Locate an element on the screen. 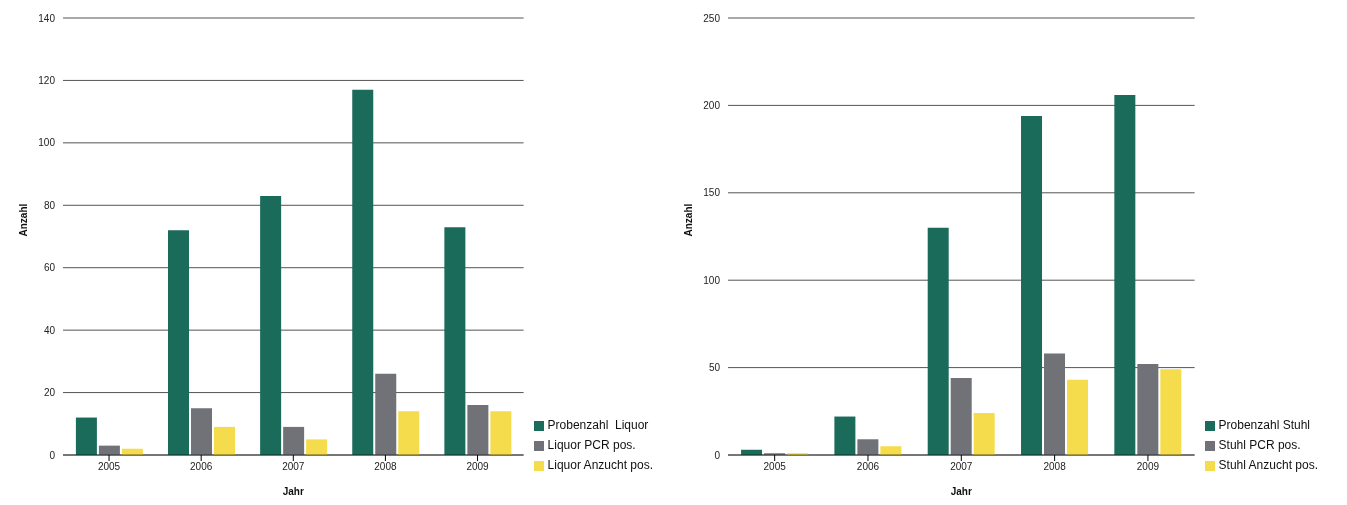 This screenshot has height=505, width=1347. y-tick-label: 120 is located at coordinates (47, 80).